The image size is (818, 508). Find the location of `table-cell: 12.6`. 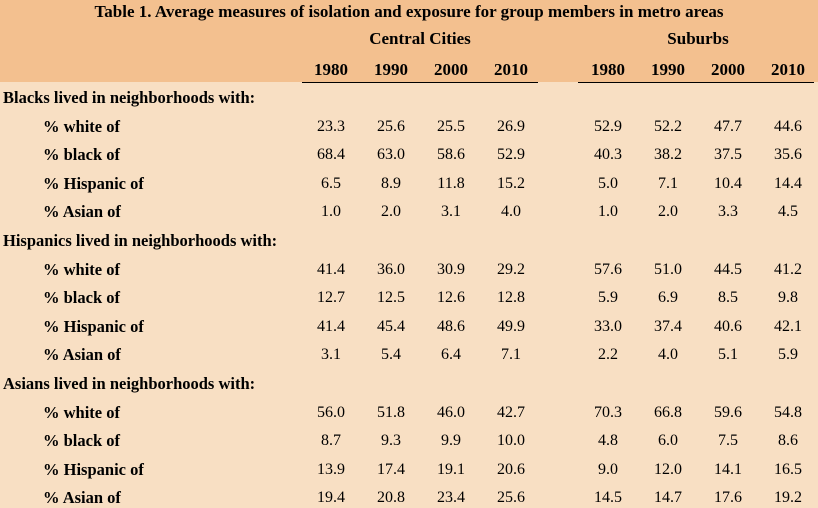

table-cell: 12.6 is located at coordinates (451, 297).